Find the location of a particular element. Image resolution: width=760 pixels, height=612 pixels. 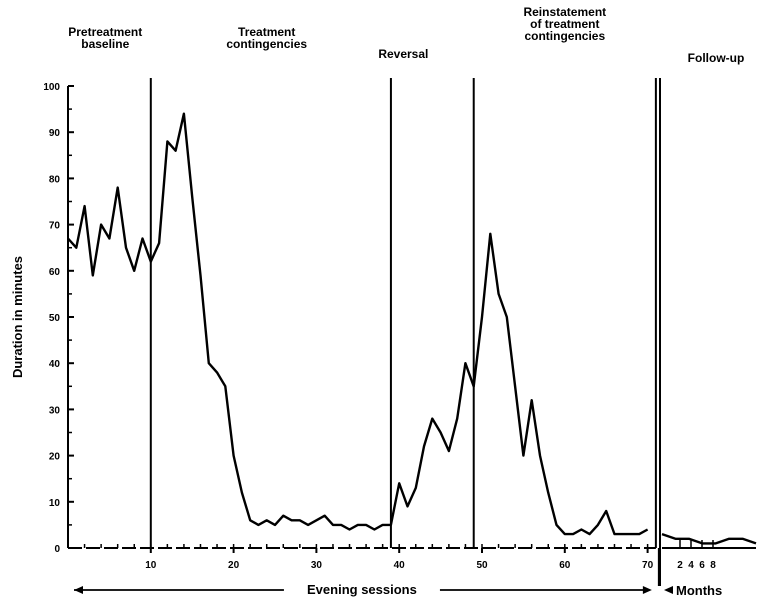

y-tick-label: 40 is located at coordinates (55, 364).